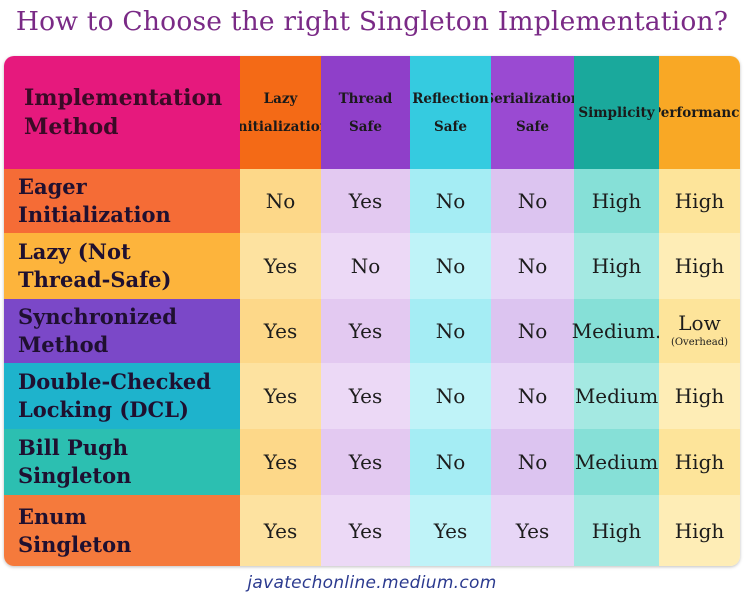  I want to click on corner-header: Implementation Method, so click(122, 112).